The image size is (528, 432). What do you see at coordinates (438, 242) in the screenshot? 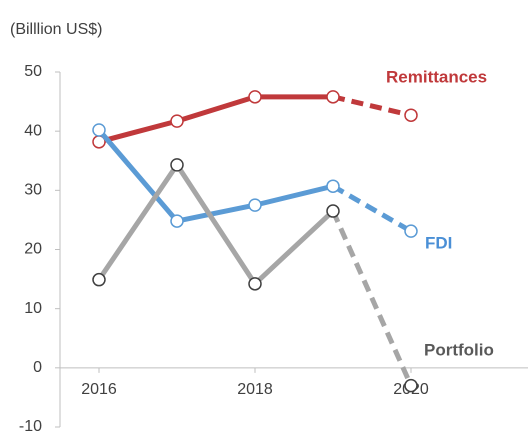
I see `series-label: FDI` at bounding box center [438, 242].